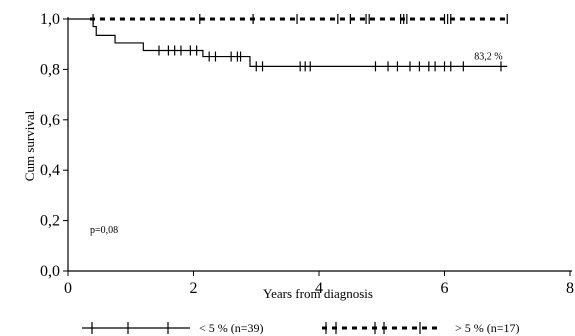 The image size is (575, 336). What do you see at coordinates (50, 221) in the screenshot?
I see `y-tick-label: 0,2` at bounding box center [50, 221].